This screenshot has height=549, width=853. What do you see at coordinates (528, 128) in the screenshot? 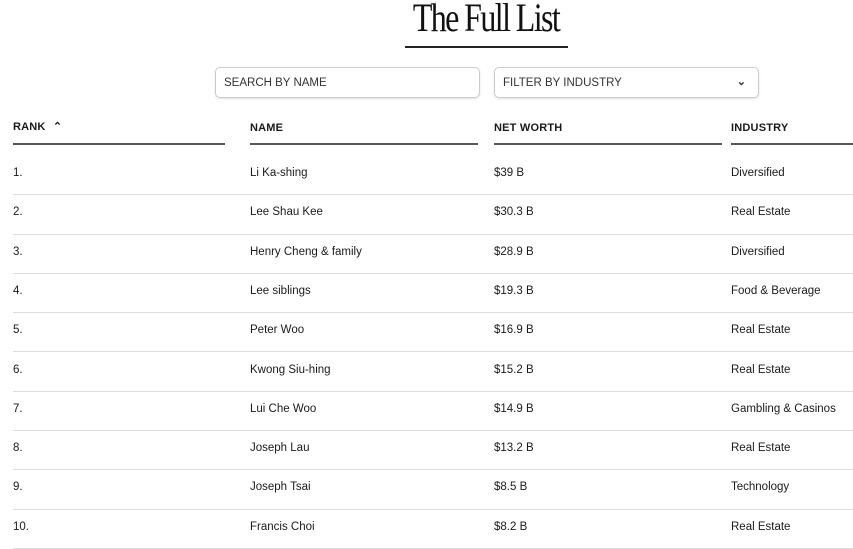
I see `column-header-net-worth: NET WORTH` at bounding box center [528, 128].